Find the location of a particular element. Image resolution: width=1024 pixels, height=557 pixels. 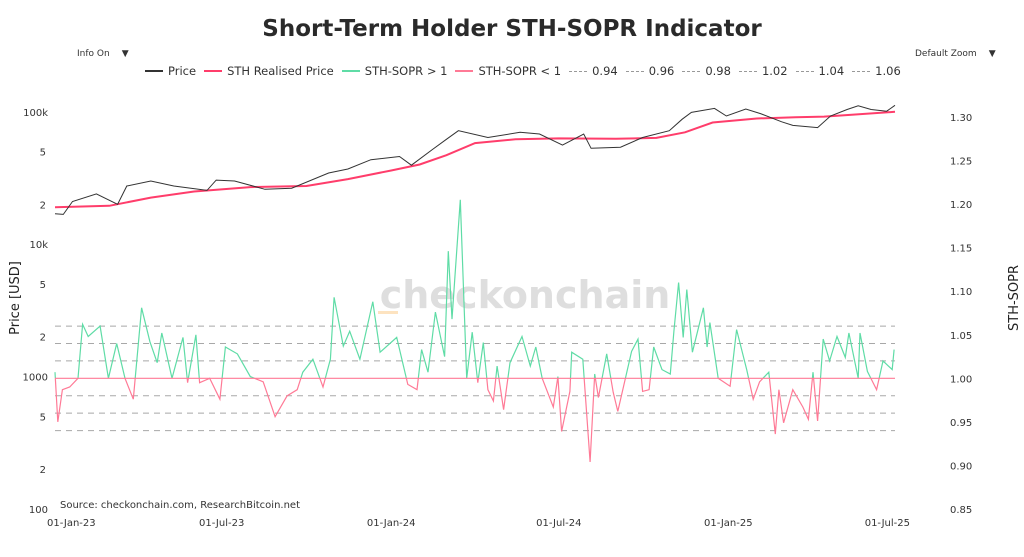

info-toggle-label: Info On is located at coordinates (93, 54).